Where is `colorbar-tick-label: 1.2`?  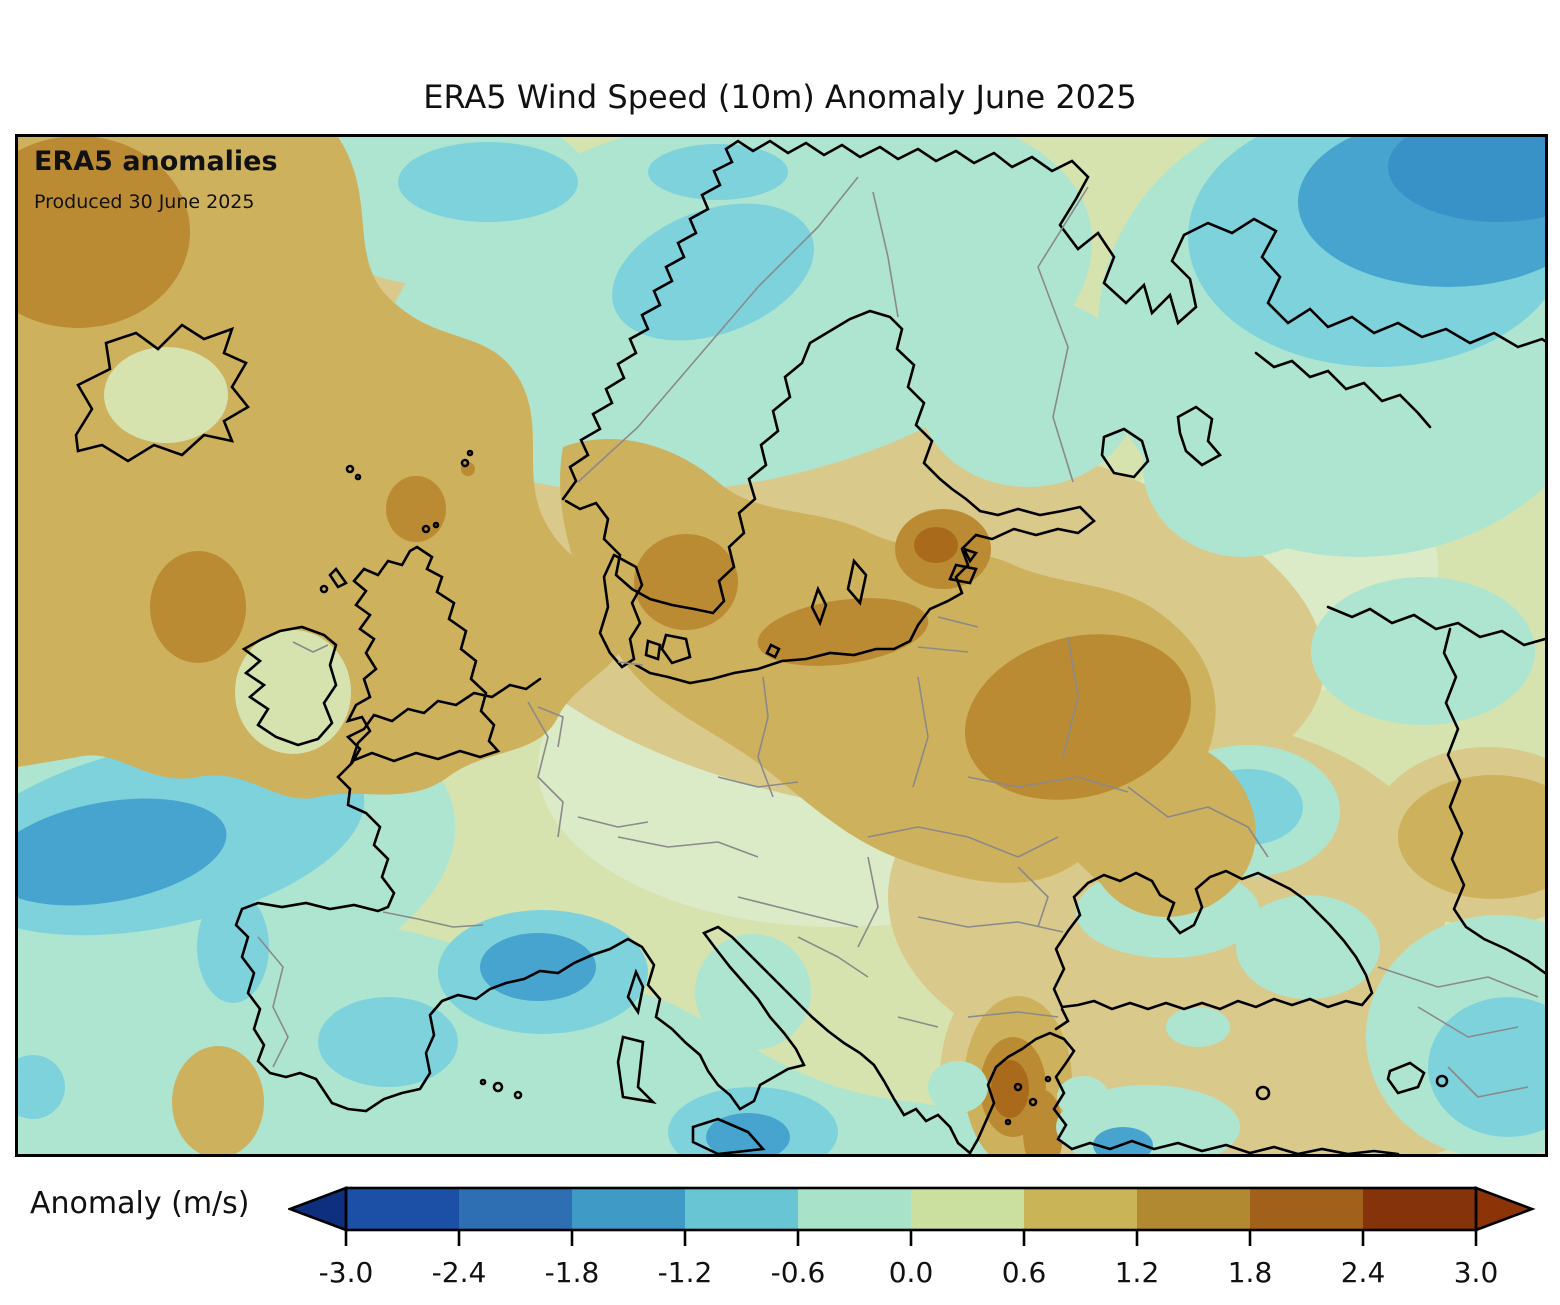 colorbar-tick-label: 1.2 is located at coordinates (1137, 1272).